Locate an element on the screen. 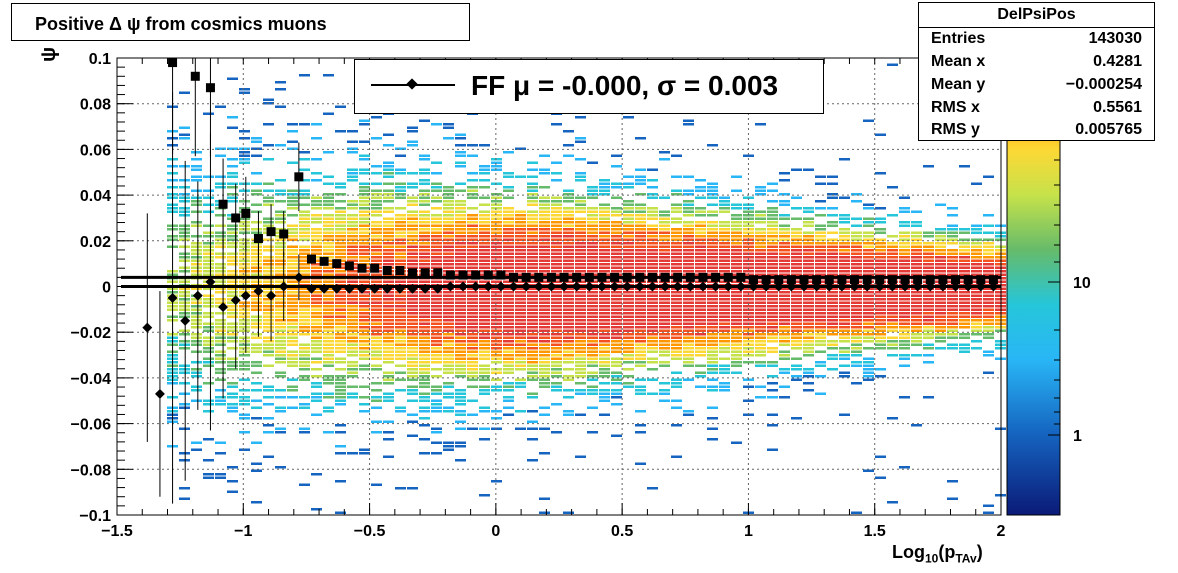 The height and width of the screenshot is (573, 1178). data-point-diamond is located at coordinates (437, 288).